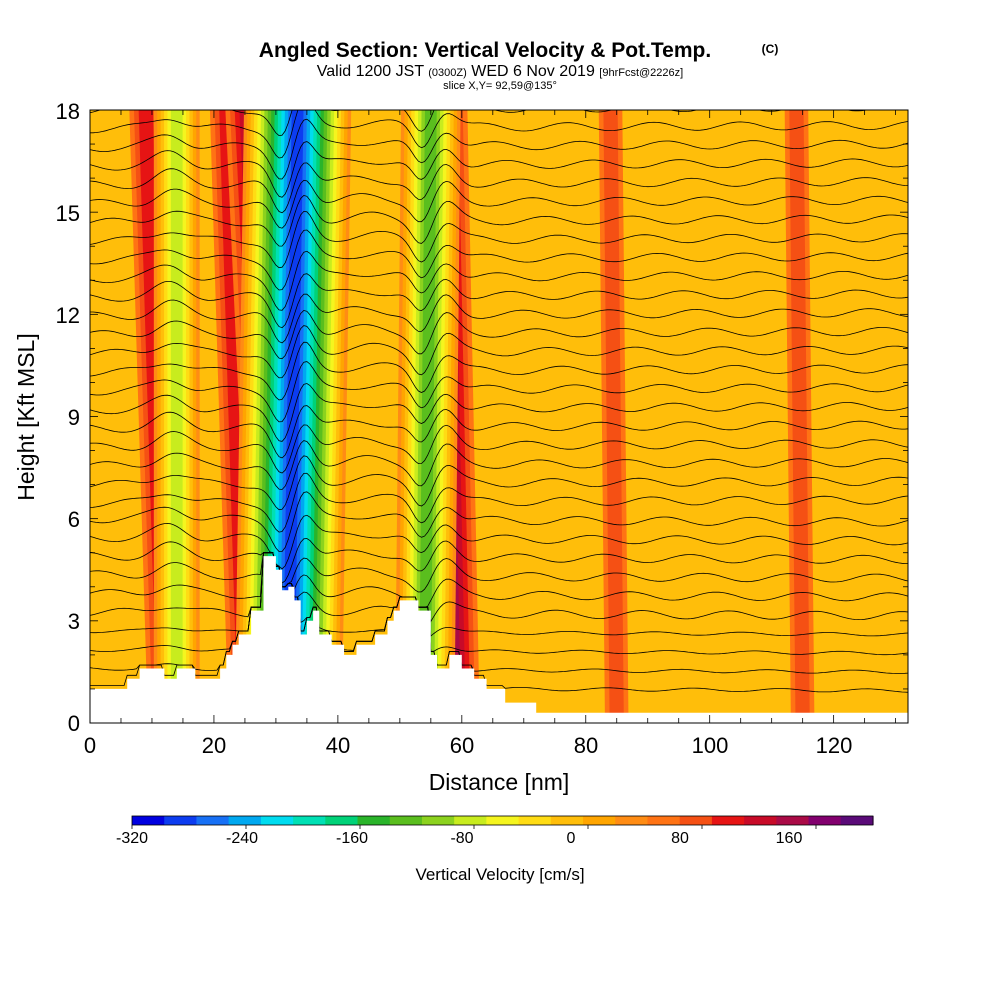 This screenshot has width=1000, height=1000. What do you see at coordinates (68, 315) in the screenshot?
I see `y-tick-label: 12` at bounding box center [68, 315].